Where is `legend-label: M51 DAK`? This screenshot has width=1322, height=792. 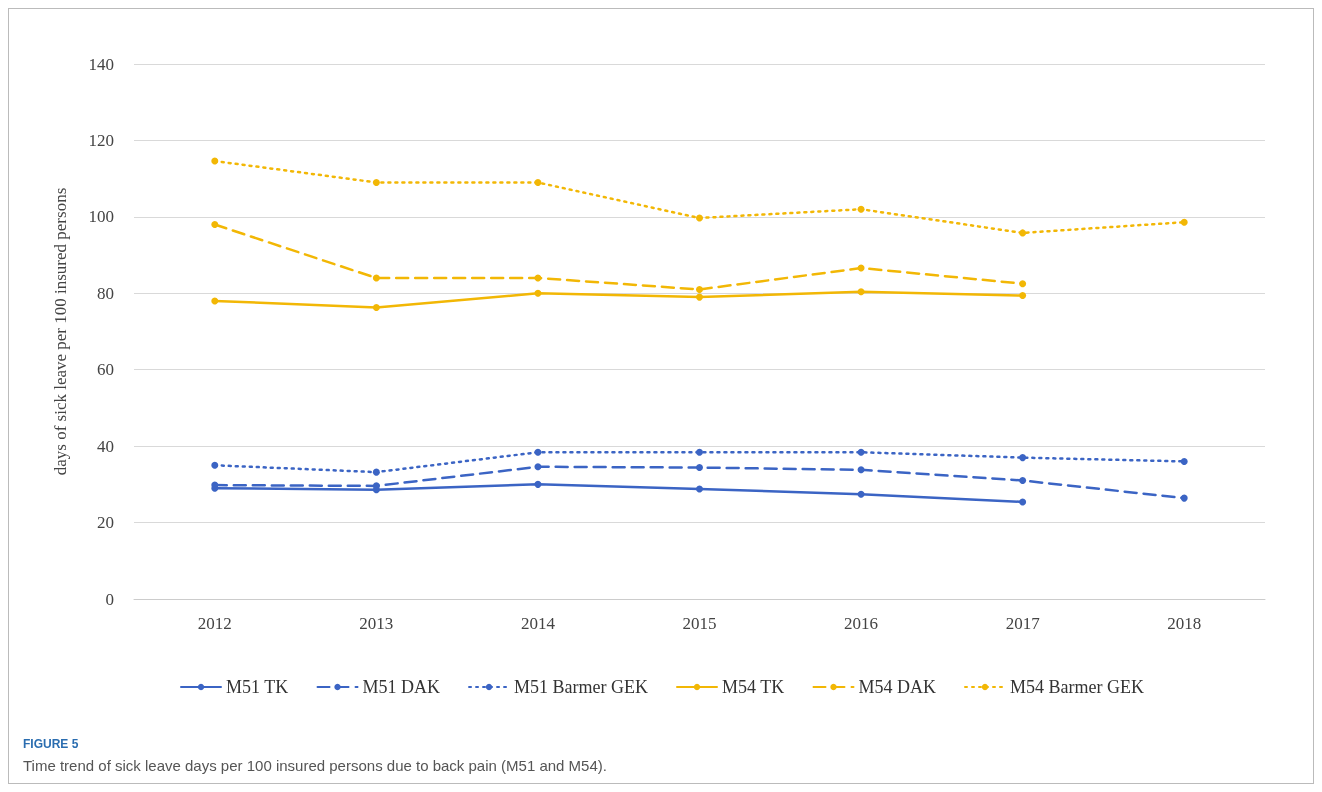
legend-label: M51 DAK is located at coordinates (401, 687).